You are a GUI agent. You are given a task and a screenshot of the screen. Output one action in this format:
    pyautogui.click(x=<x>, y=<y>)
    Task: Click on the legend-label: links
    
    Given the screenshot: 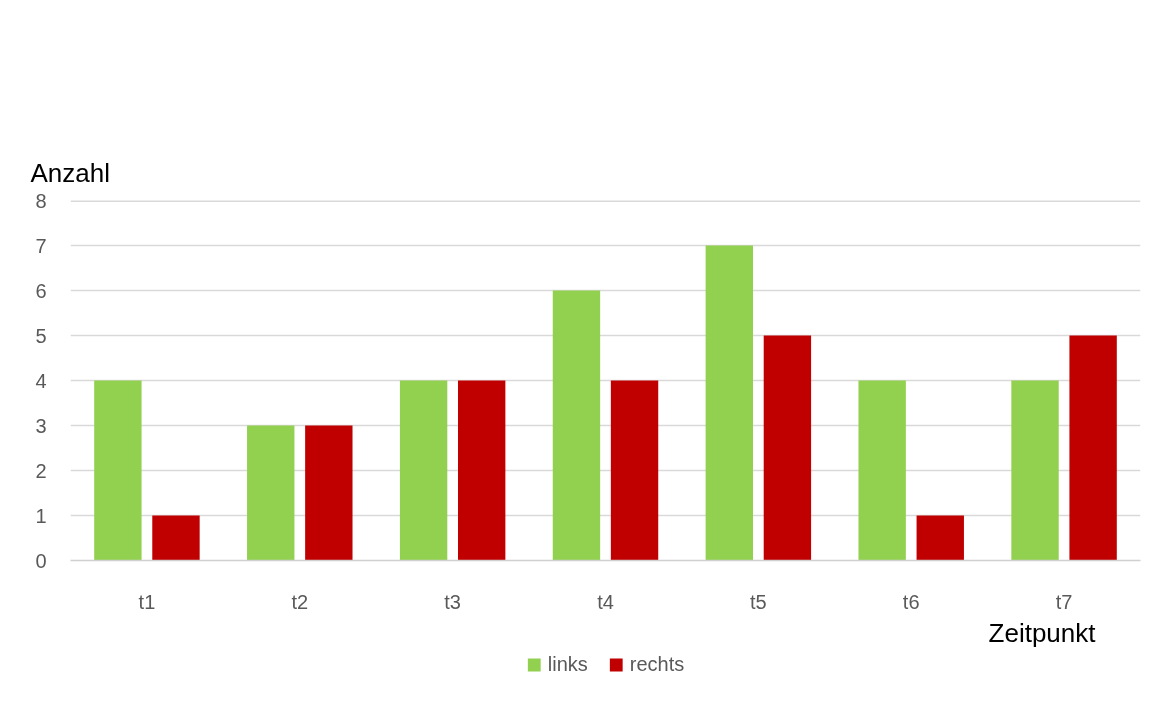 What is the action you would take?
    pyautogui.click(x=567, y=664)
    